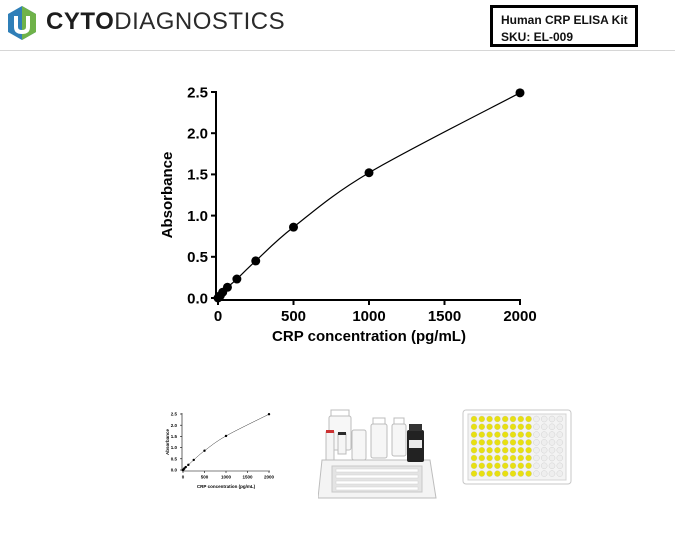 The image size is (675, 549). I want to click on x-tick-label: 0, so click(183, 477).